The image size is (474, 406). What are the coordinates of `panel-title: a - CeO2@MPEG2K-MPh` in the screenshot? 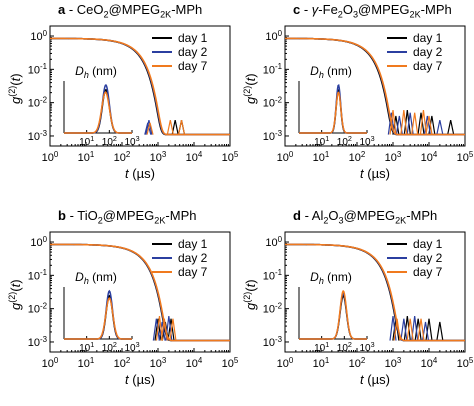 It's located at (130, 10).